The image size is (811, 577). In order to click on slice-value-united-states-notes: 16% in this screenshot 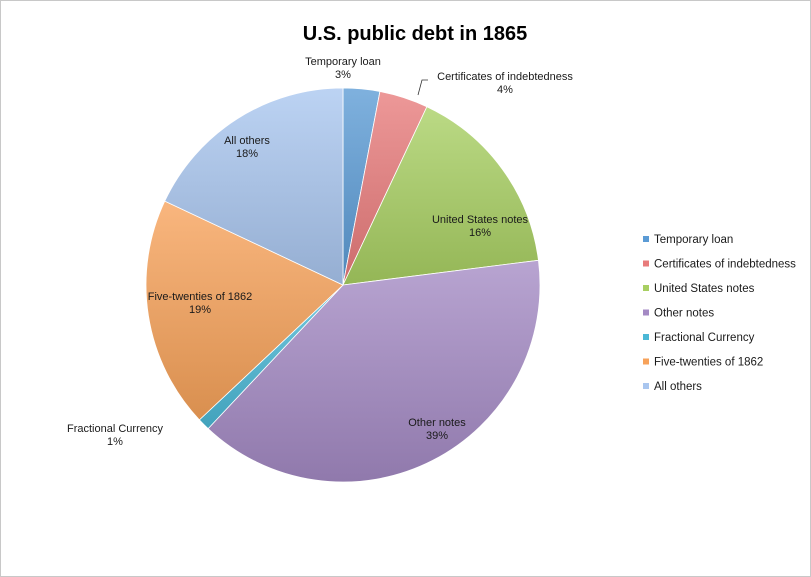, I will do `click(480, 233)`.